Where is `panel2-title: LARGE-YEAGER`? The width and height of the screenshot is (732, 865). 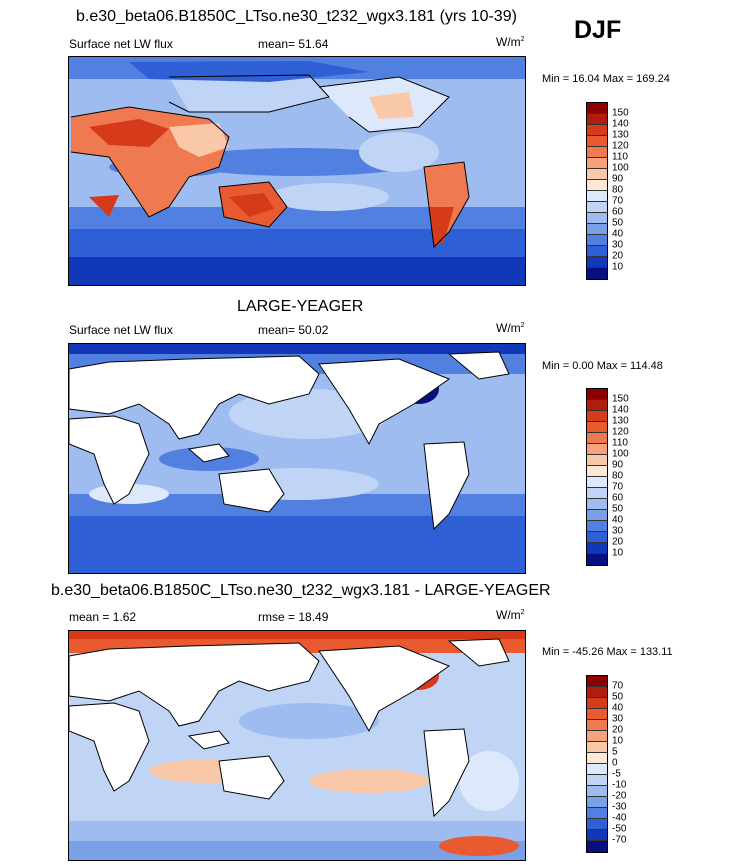
panel2-title: LARGE-YEAGER is located at coordinates (300, 306).